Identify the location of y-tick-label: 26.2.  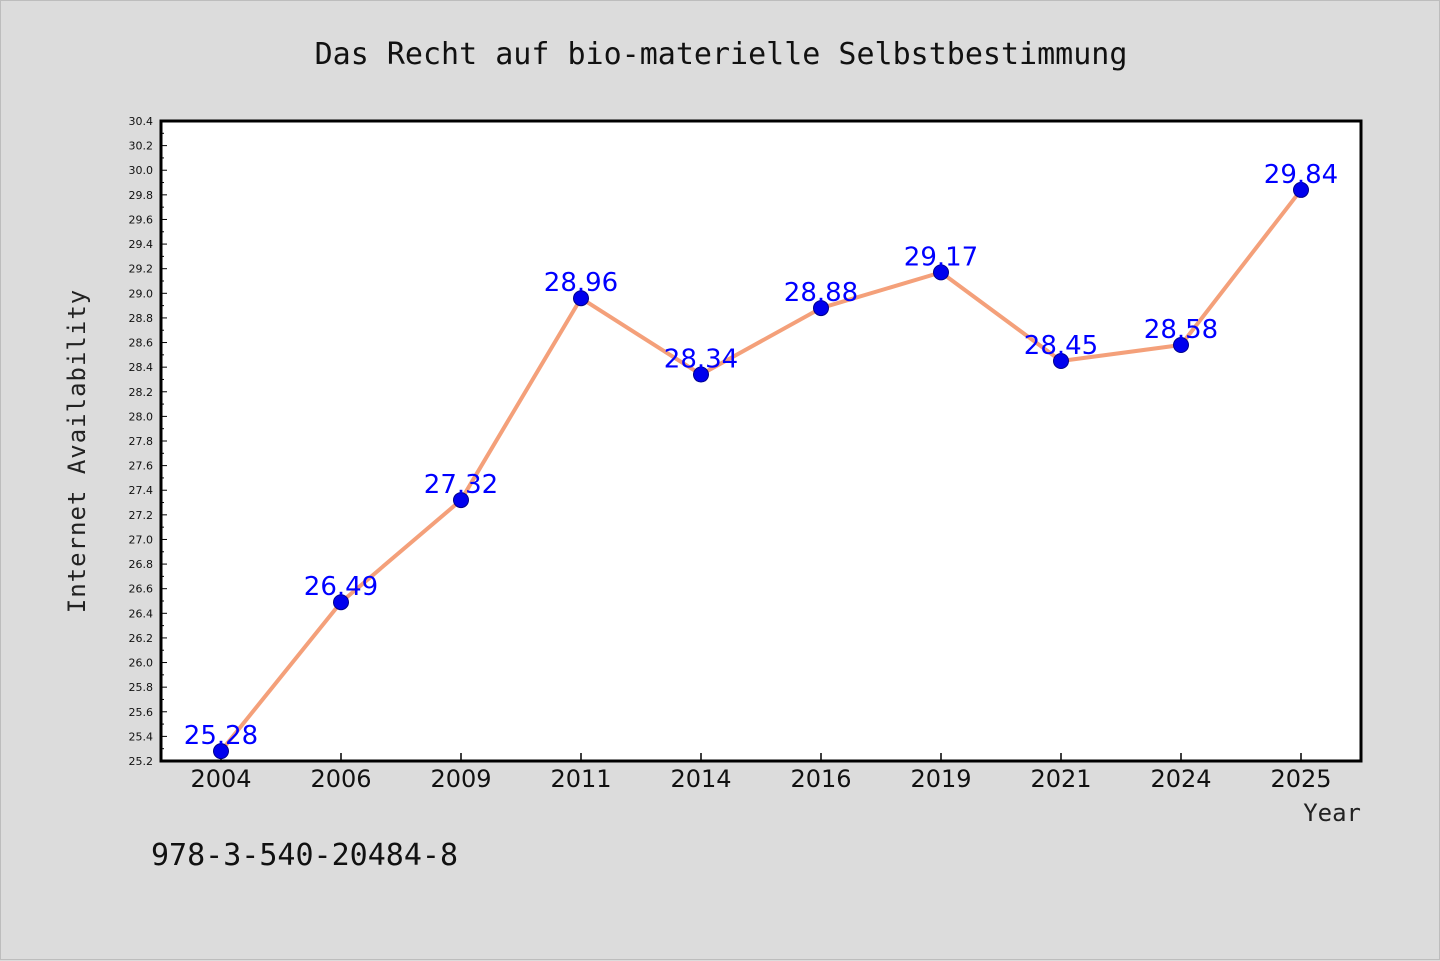
(141, 638).